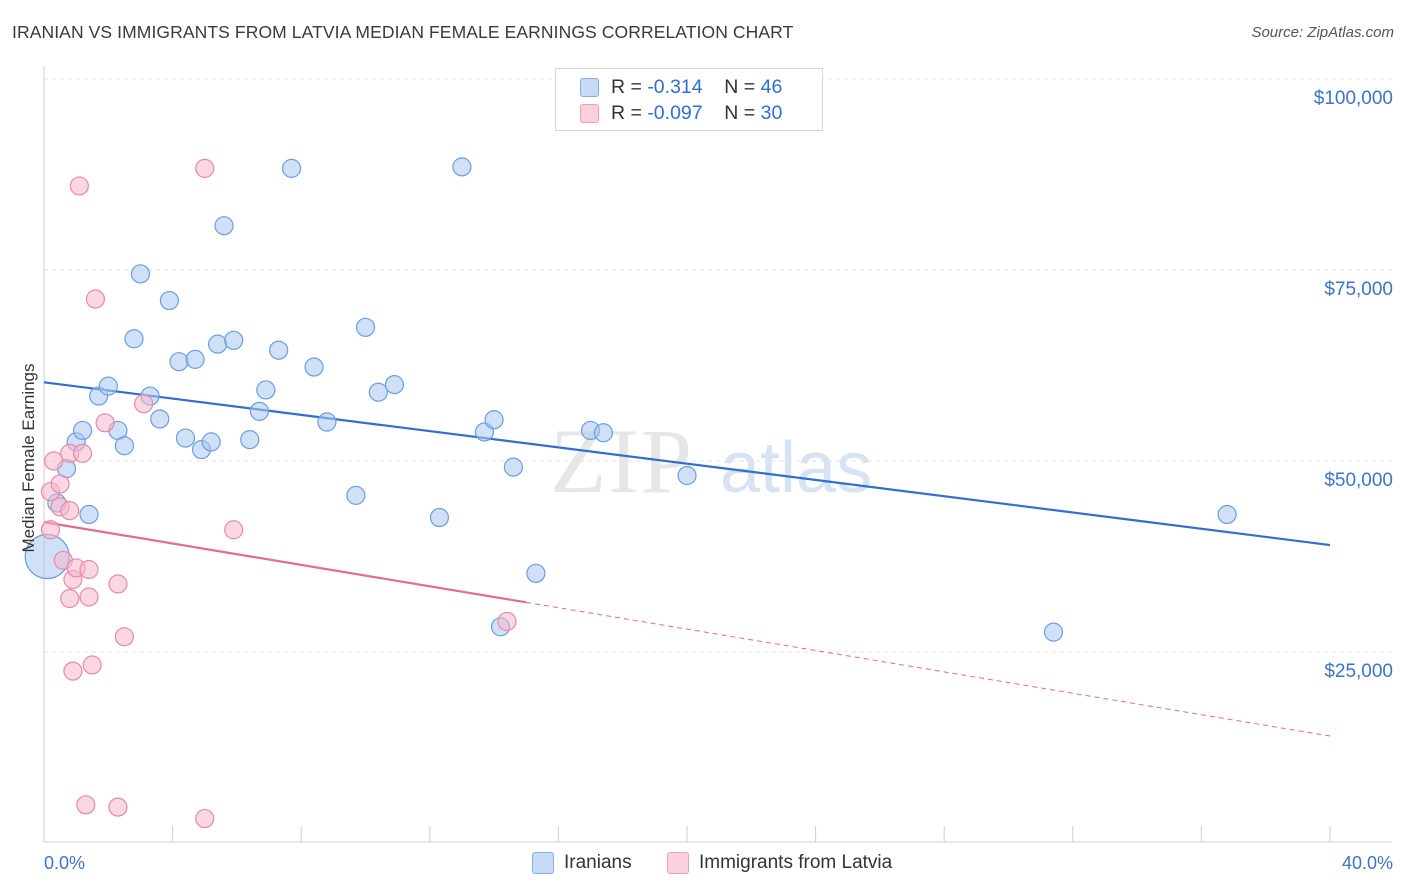 The image size is (1406, 892). Describe the element at coordinates (28, 458) in the screenshot. I see `y-axis-title: Median Female Earnings` at that location.